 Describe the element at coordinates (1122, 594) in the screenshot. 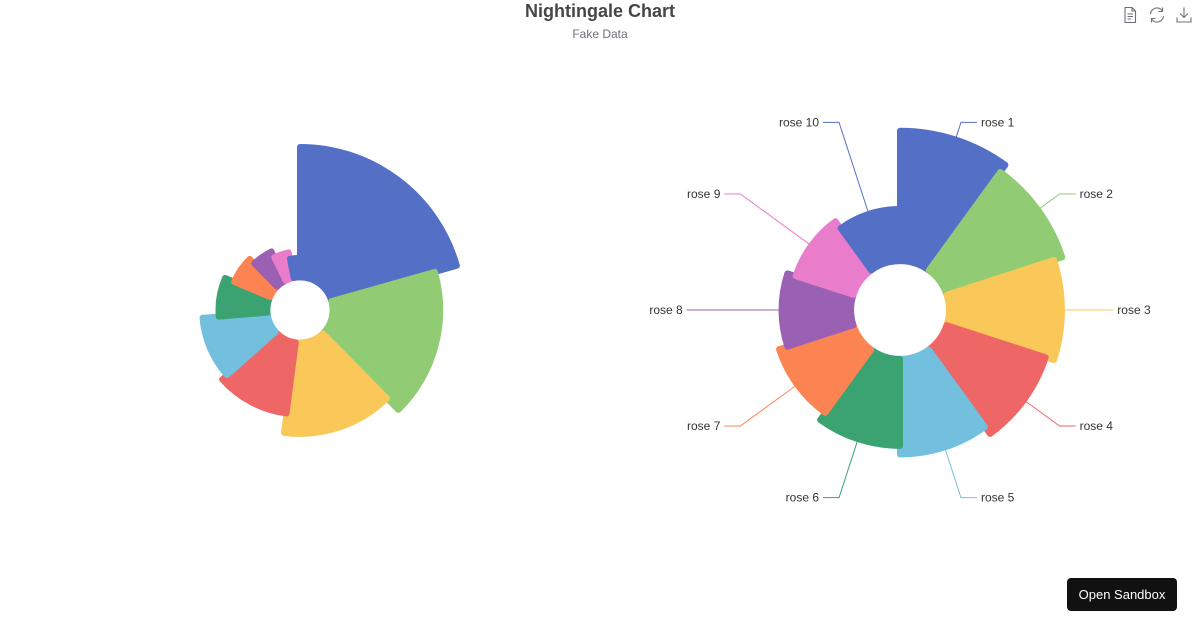

I see `open-sandbox-button: Open Sandbox` at that location.